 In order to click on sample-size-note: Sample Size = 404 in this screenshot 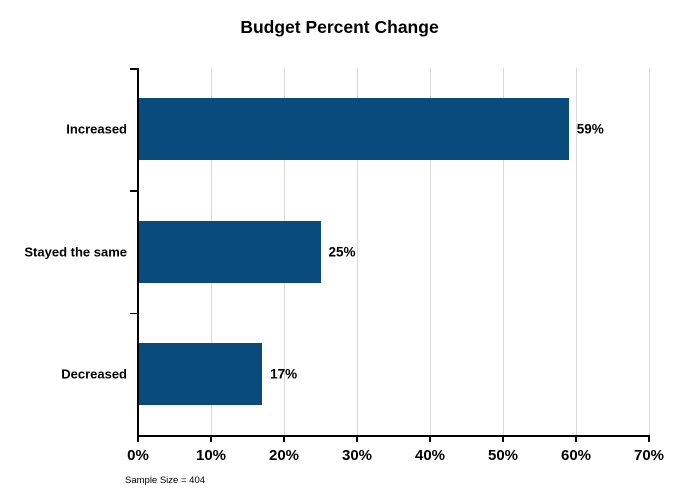, I will do `click(165, 480)`.